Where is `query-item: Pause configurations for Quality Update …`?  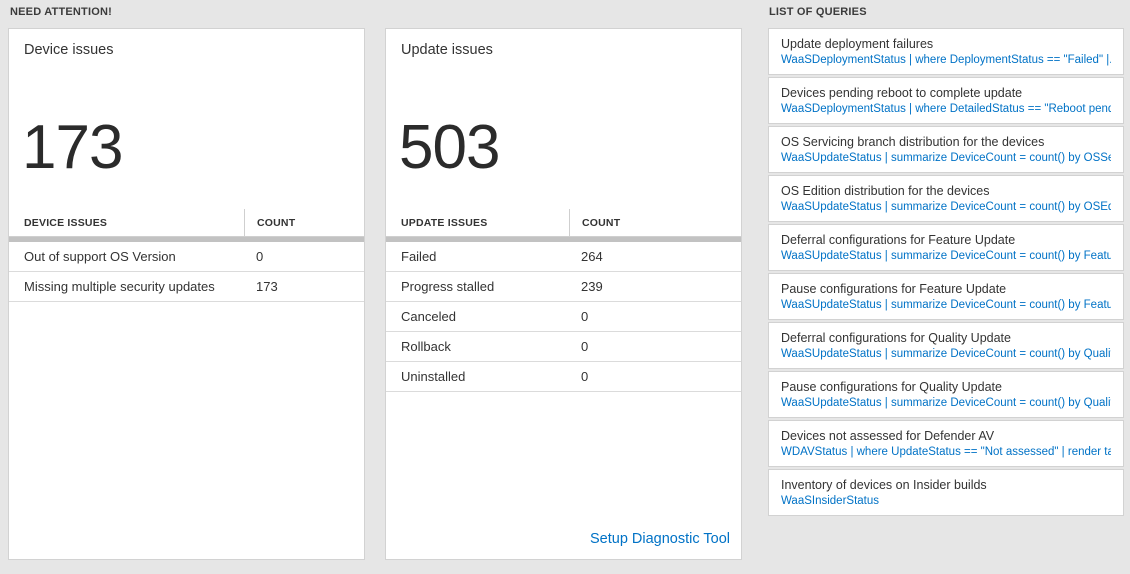
query-item: Pause configurations for Quality Update … is located at coordinates (946, 394).